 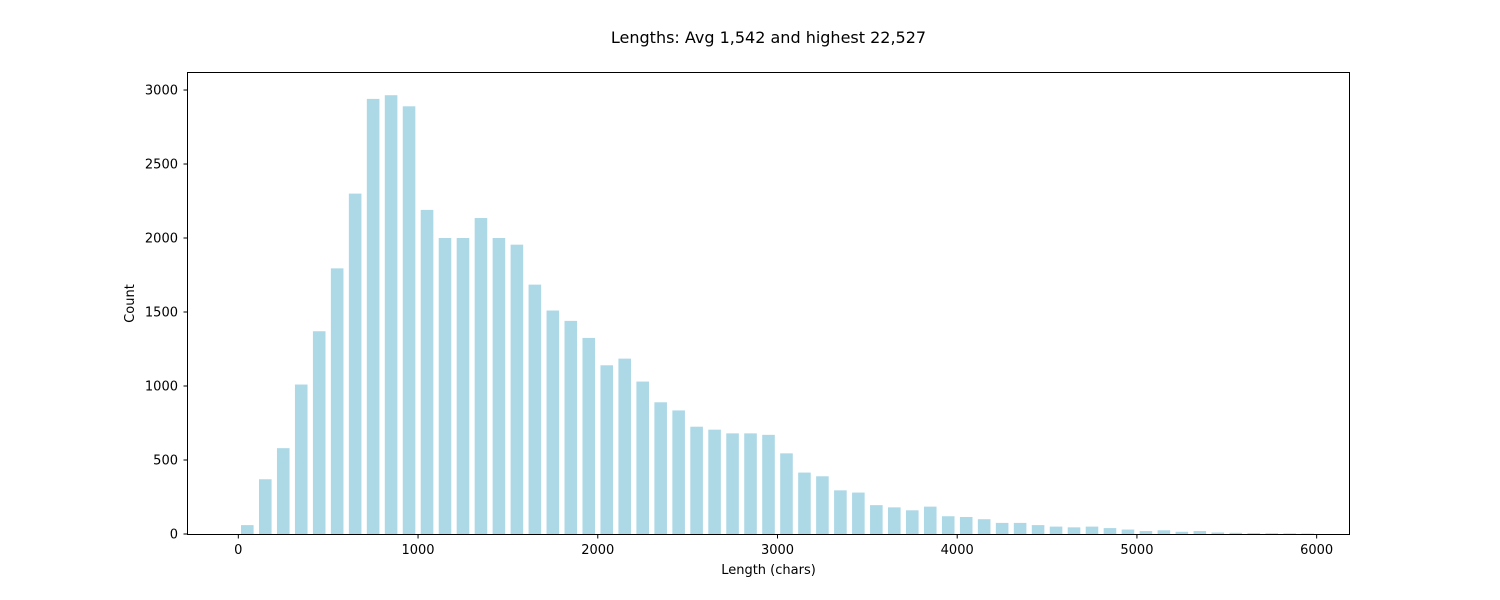 I want to click on x-tick-label: 3000, so click(x=777, y=550).